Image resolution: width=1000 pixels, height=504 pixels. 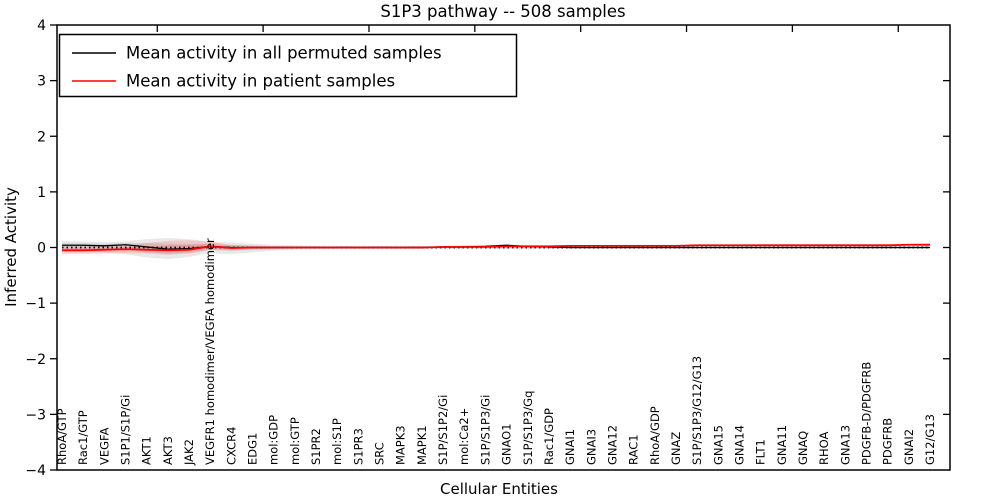 What do you see at coordinates (35, 471) in the screenshot?
I see `y-tick-label: −4` at bounding box center [35, 471].